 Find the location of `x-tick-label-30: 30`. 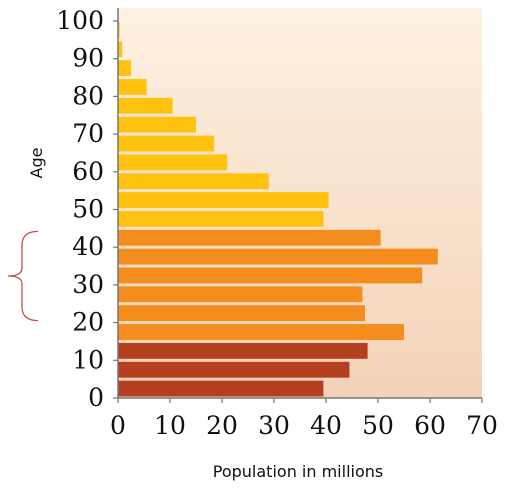

x-tick-label-30: 30 is located at coordinates (274, 425).